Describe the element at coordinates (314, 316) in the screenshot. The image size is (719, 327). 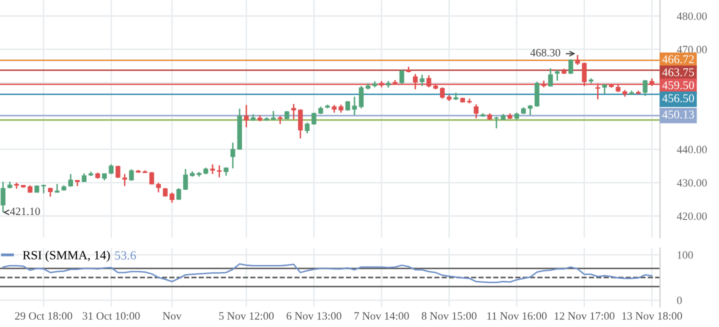
I see `x-tick-label: 6 Nov 13:00` at that location.